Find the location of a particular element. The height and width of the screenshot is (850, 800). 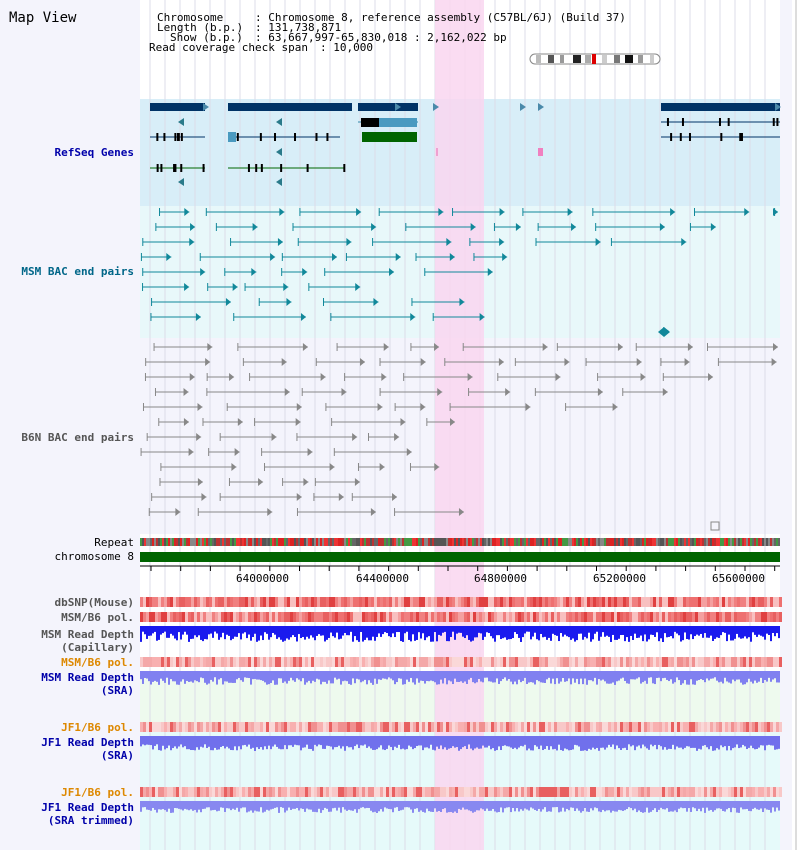

gene-exon is located at coordinates (161, 168).